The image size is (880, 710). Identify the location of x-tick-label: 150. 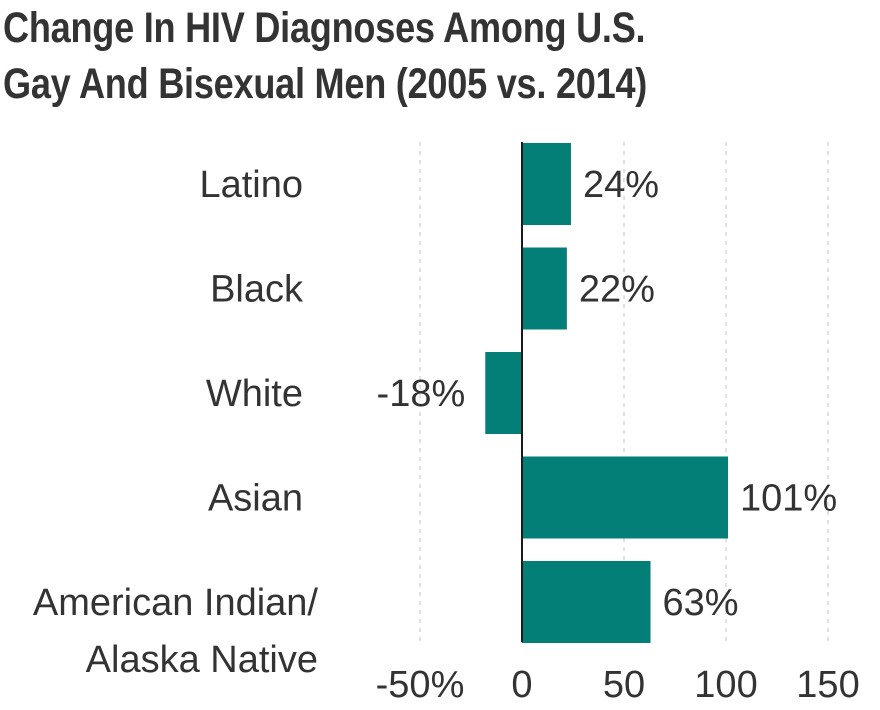
(827, 685).